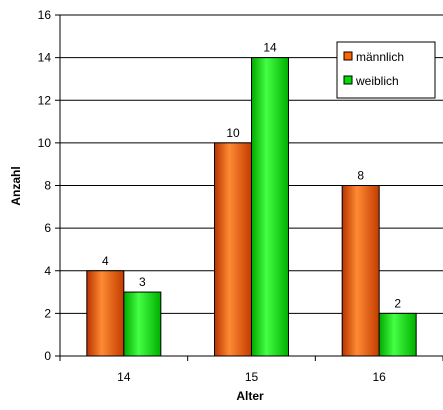  What do you see at coordinates (397, 303) in the screenshot?
I see `data-label: 2` at bounding box center [397, 303].